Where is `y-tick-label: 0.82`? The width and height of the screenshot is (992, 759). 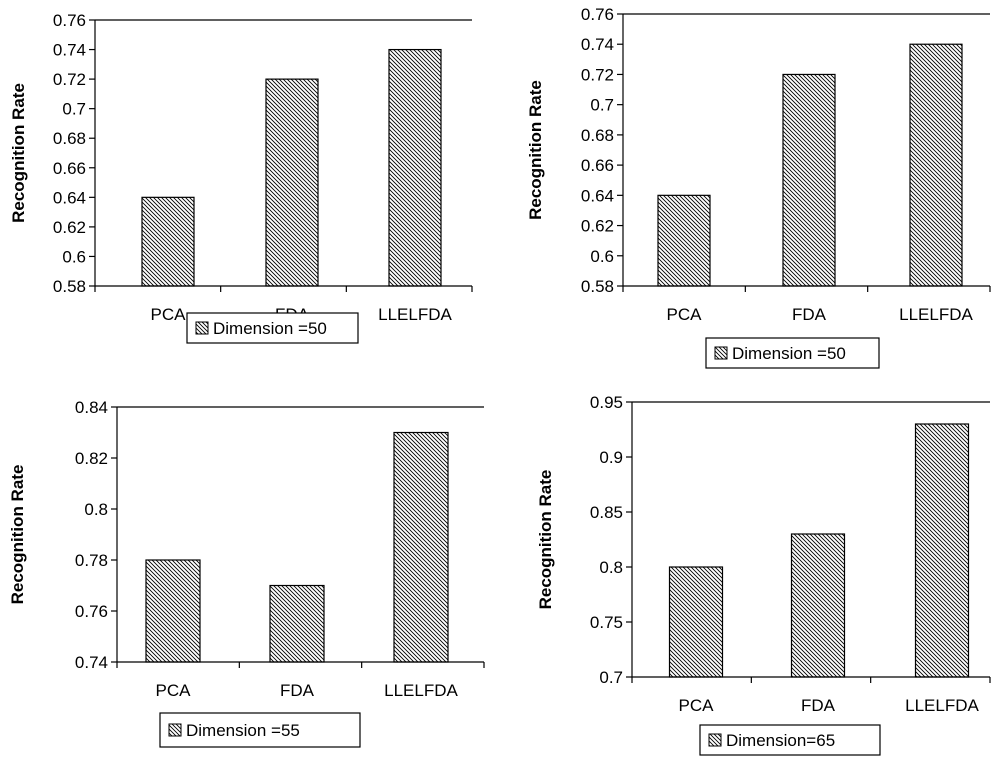
y-tick-label: 0.82 is located at coordinates (91, 458).